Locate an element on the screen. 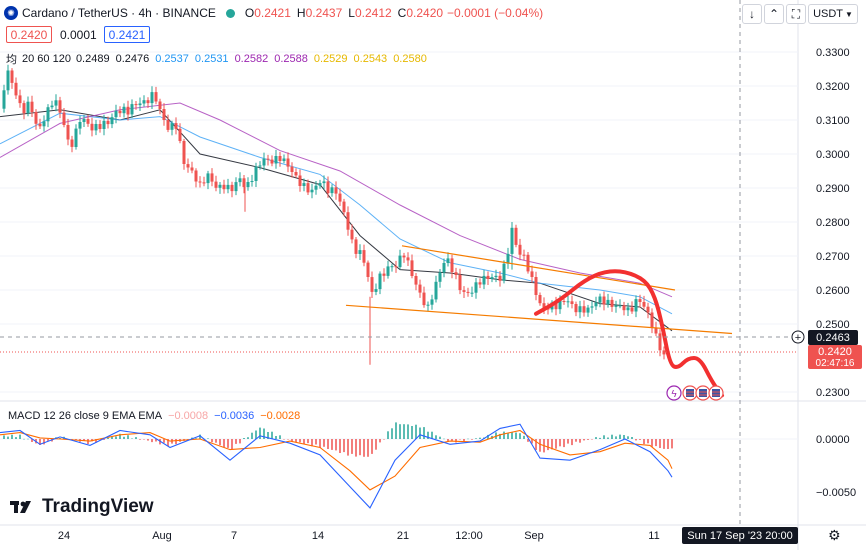  time-tick-label: 11 is located at coordinates (653, 536).